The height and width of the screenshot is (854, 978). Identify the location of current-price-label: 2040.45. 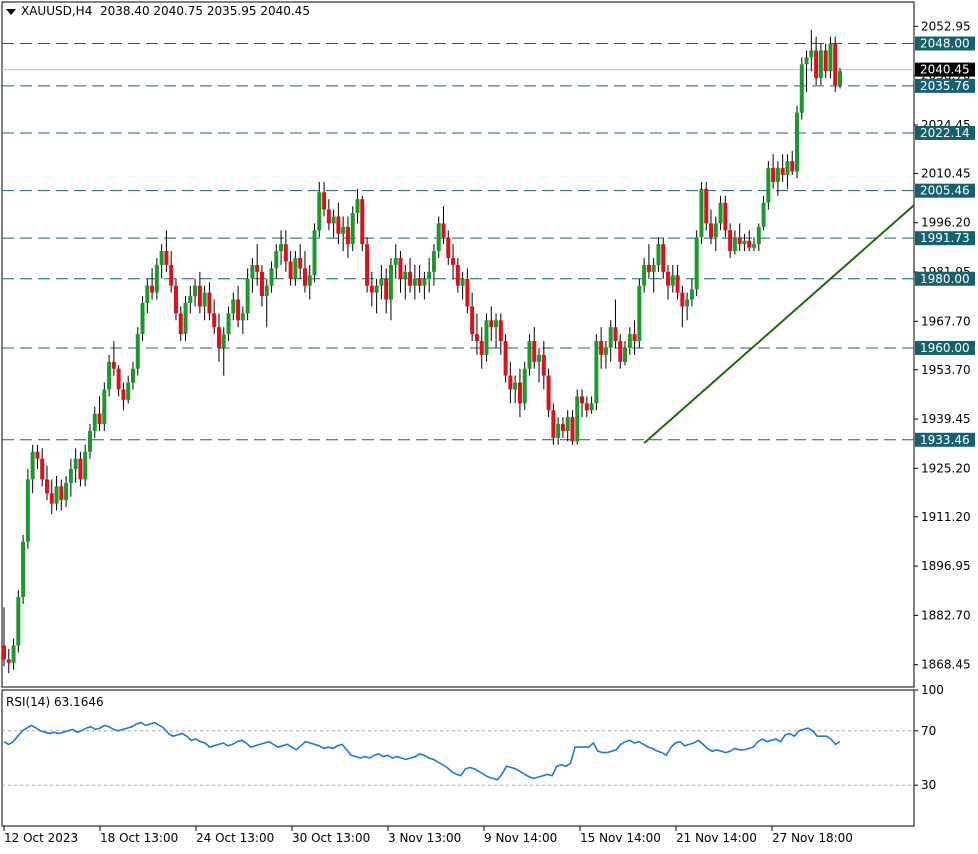
(945, 70).